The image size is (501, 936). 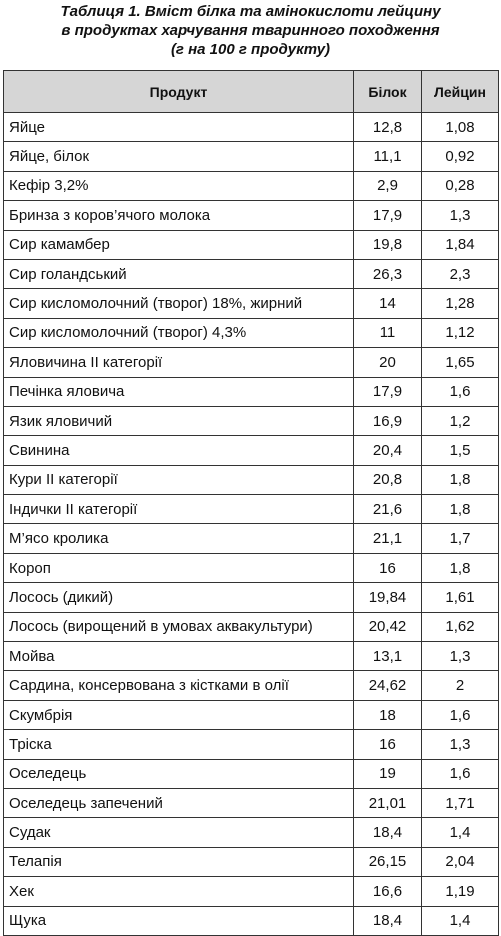 I want to click on product-cell: Сардина, консервована з кістками в олії, so click(x=178, y=685).